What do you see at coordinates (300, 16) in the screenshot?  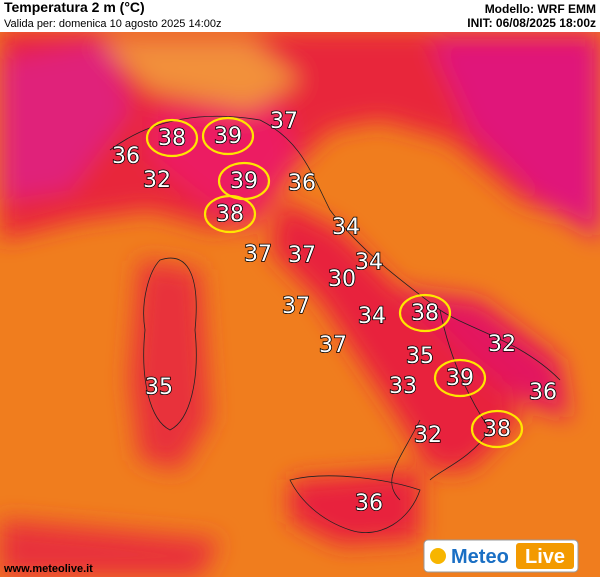 I see `header-band` at bounding box center [300, 16].